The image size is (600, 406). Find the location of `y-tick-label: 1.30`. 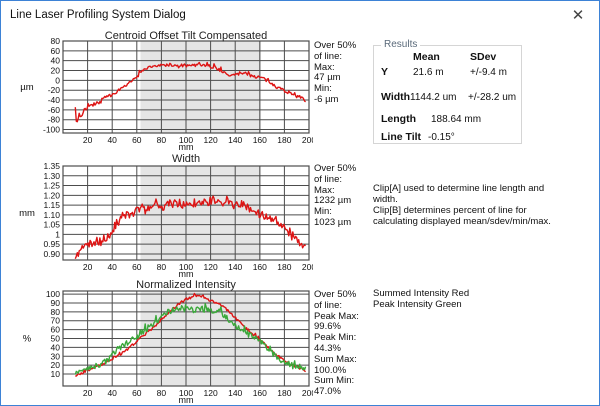

y-tick-label: 1.30 is located at coordinates (51, 176).